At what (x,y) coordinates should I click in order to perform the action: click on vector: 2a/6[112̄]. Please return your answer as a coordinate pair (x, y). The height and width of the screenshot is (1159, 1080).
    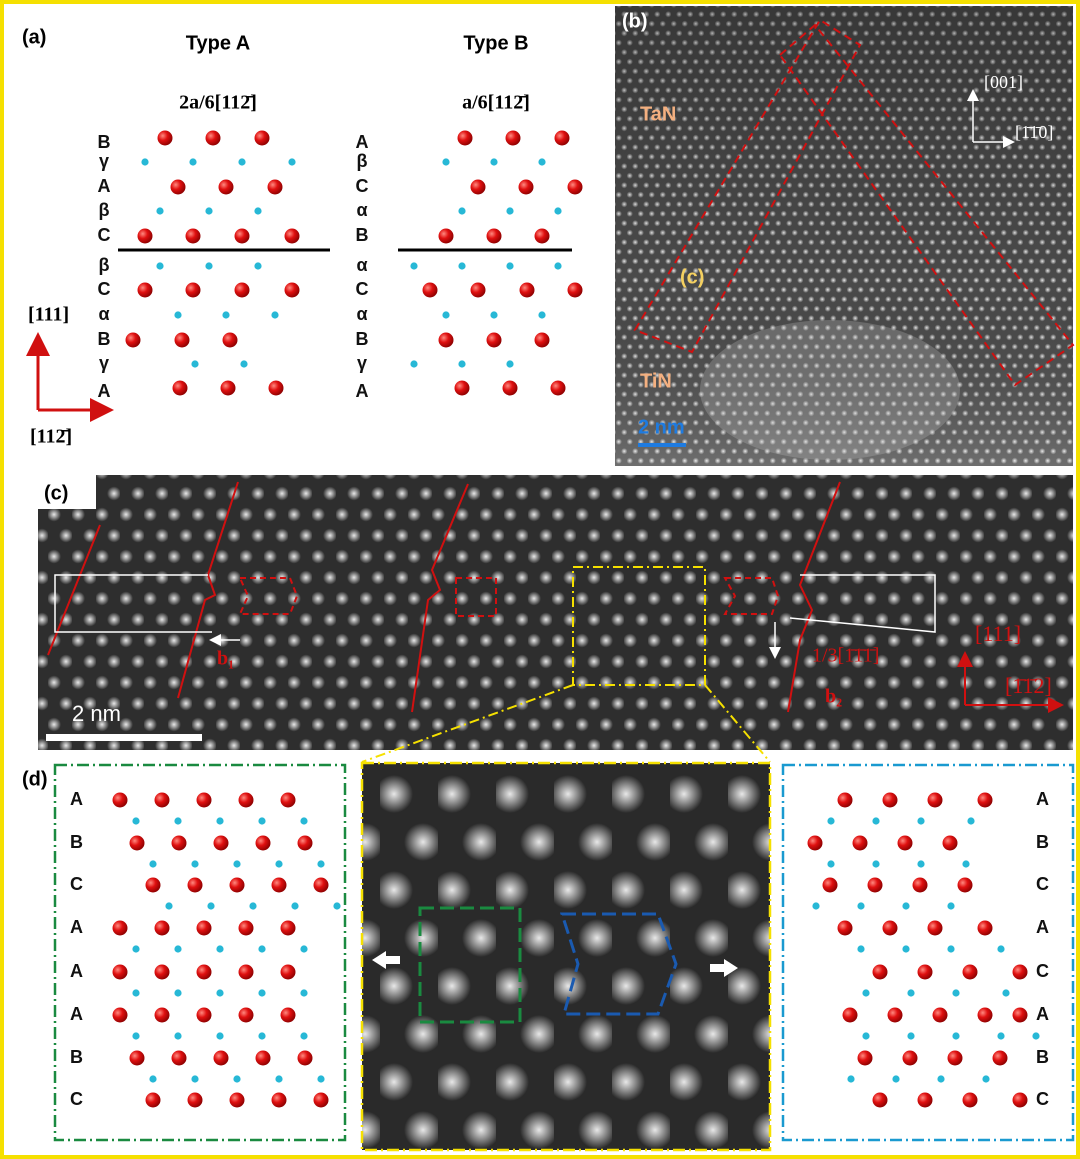
    Looking at the image, I should click on (218, 103).